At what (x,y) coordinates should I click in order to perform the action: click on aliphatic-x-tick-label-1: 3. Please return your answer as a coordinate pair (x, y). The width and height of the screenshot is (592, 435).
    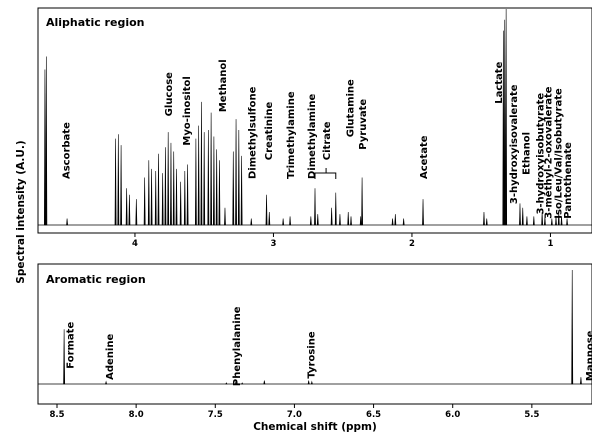
    Looking at the image, I should click on (273, 244).